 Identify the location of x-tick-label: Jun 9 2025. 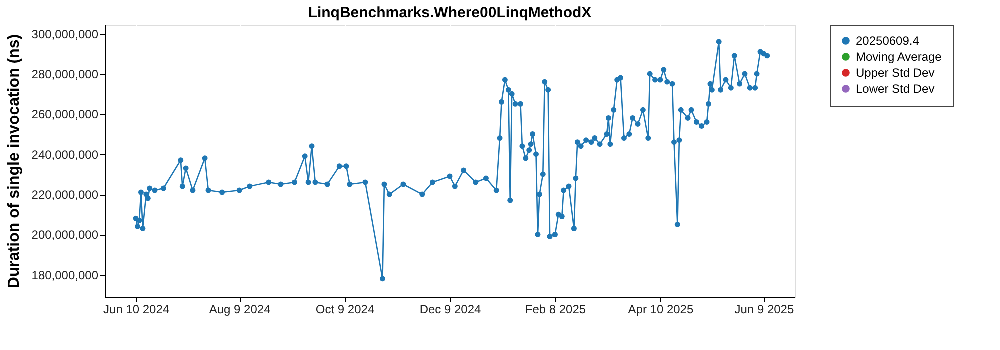
(764, 309).